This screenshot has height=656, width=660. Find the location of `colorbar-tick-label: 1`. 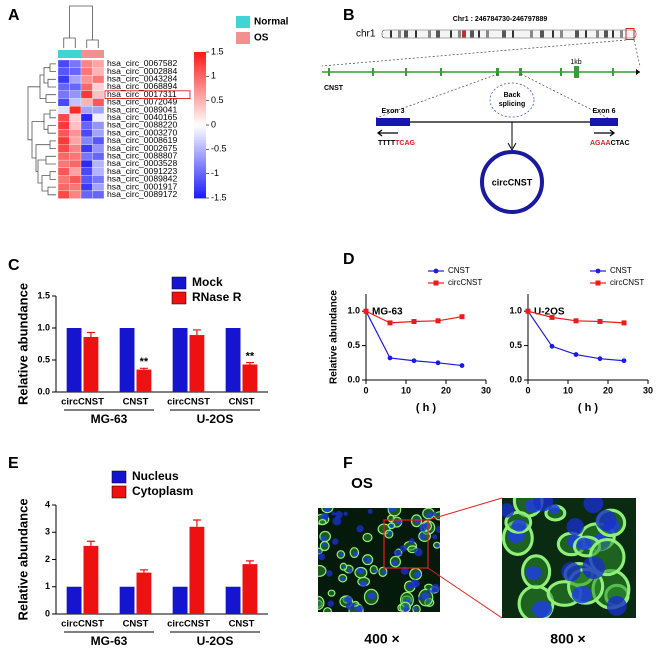

colorbar-tick-label: 1 is located at coordinates (213, 76).